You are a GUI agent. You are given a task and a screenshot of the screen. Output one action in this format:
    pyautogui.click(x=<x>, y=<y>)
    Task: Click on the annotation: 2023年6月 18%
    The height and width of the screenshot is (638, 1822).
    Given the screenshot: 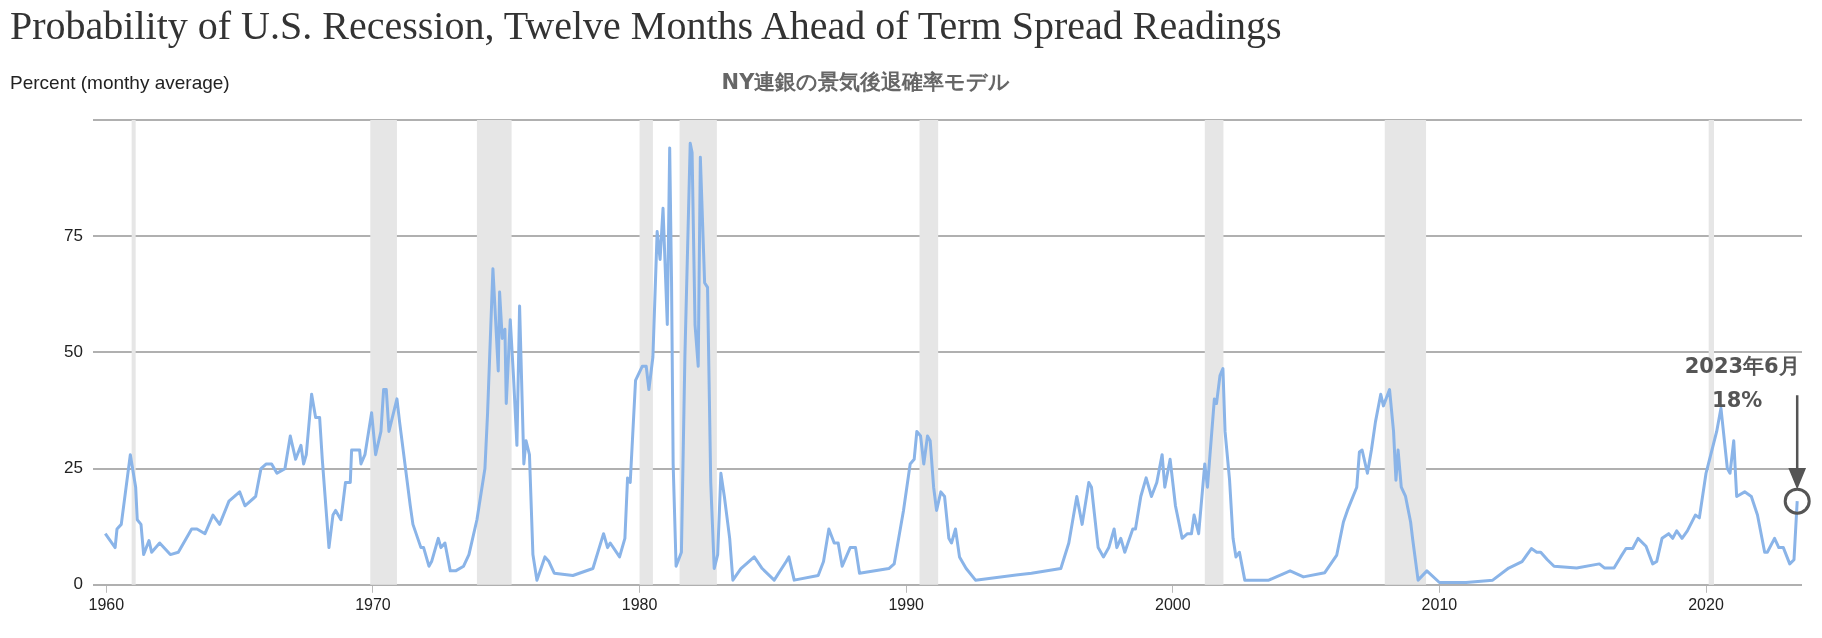 What is the action you would take?
    pyautogui.click(x=1742, y=382)
    